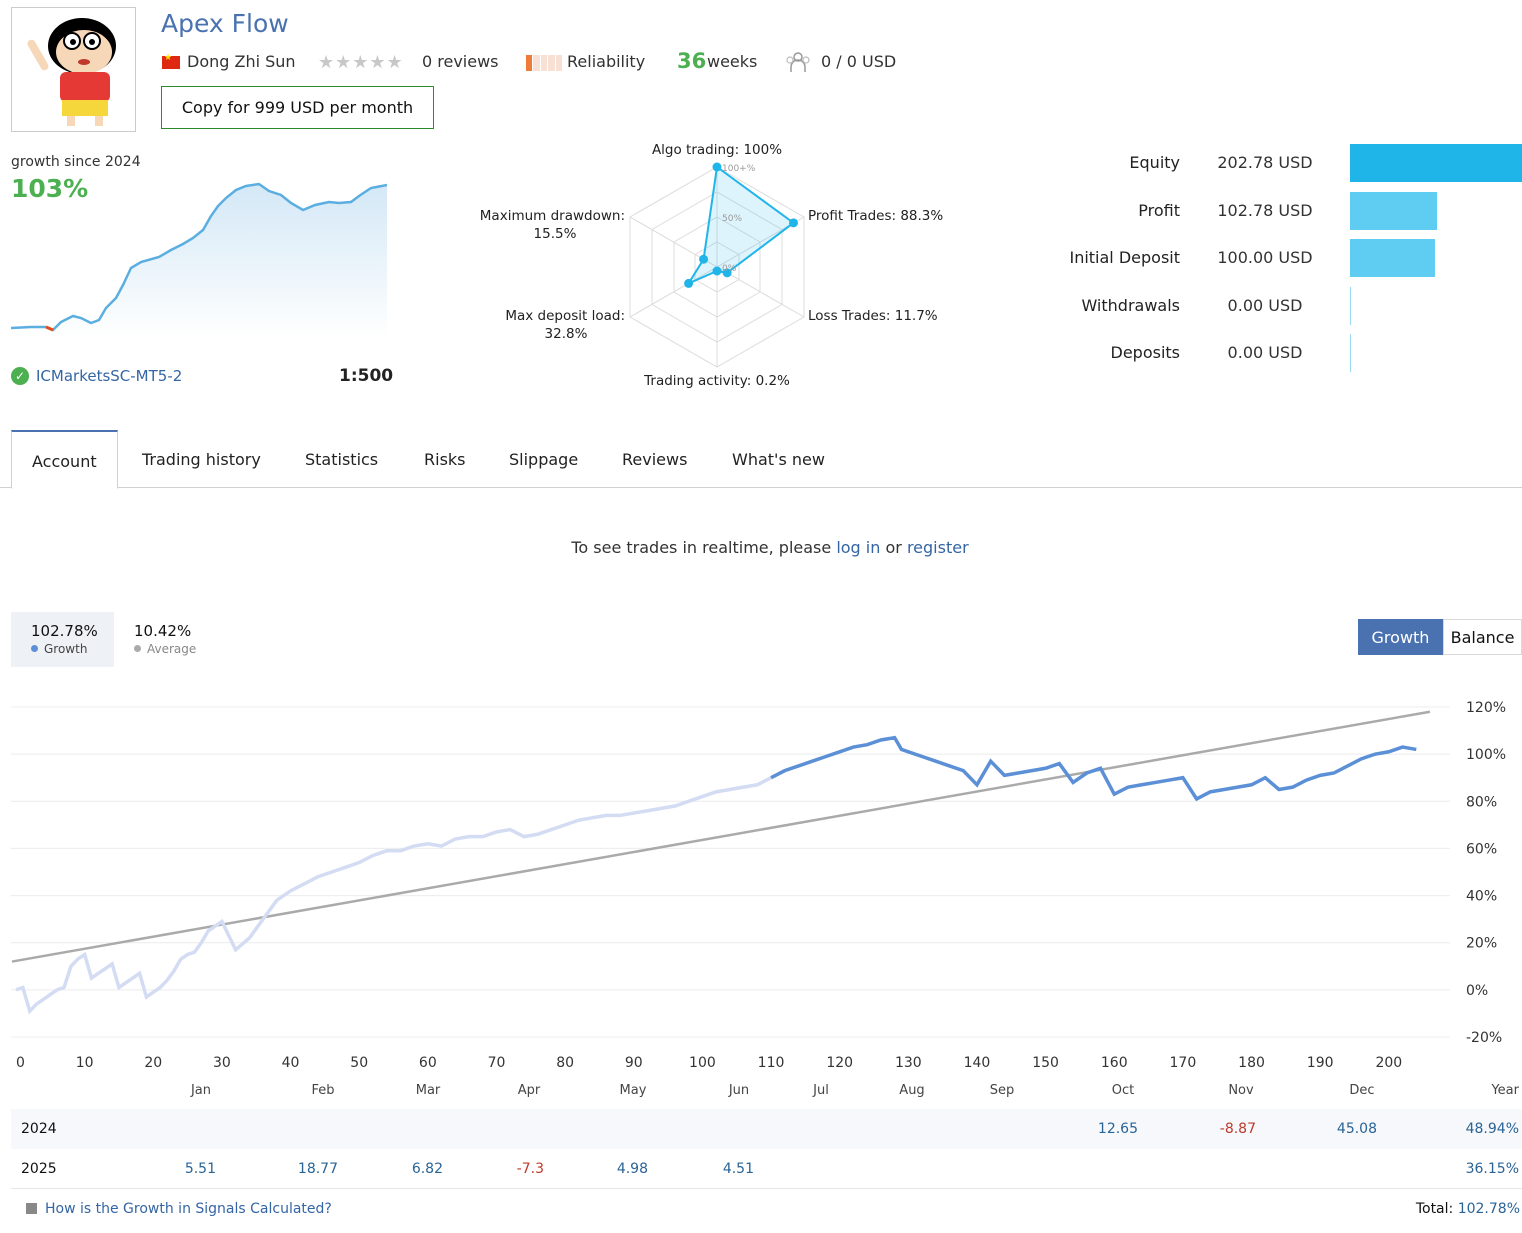  I want to click on month-header: Dec, so click(1362, 1090).